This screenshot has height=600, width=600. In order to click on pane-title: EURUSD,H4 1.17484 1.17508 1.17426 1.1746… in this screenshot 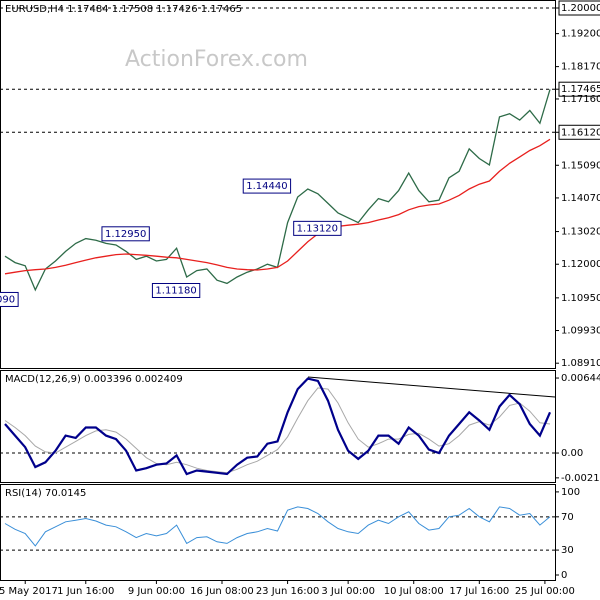, I will do `click(123, 9)`.